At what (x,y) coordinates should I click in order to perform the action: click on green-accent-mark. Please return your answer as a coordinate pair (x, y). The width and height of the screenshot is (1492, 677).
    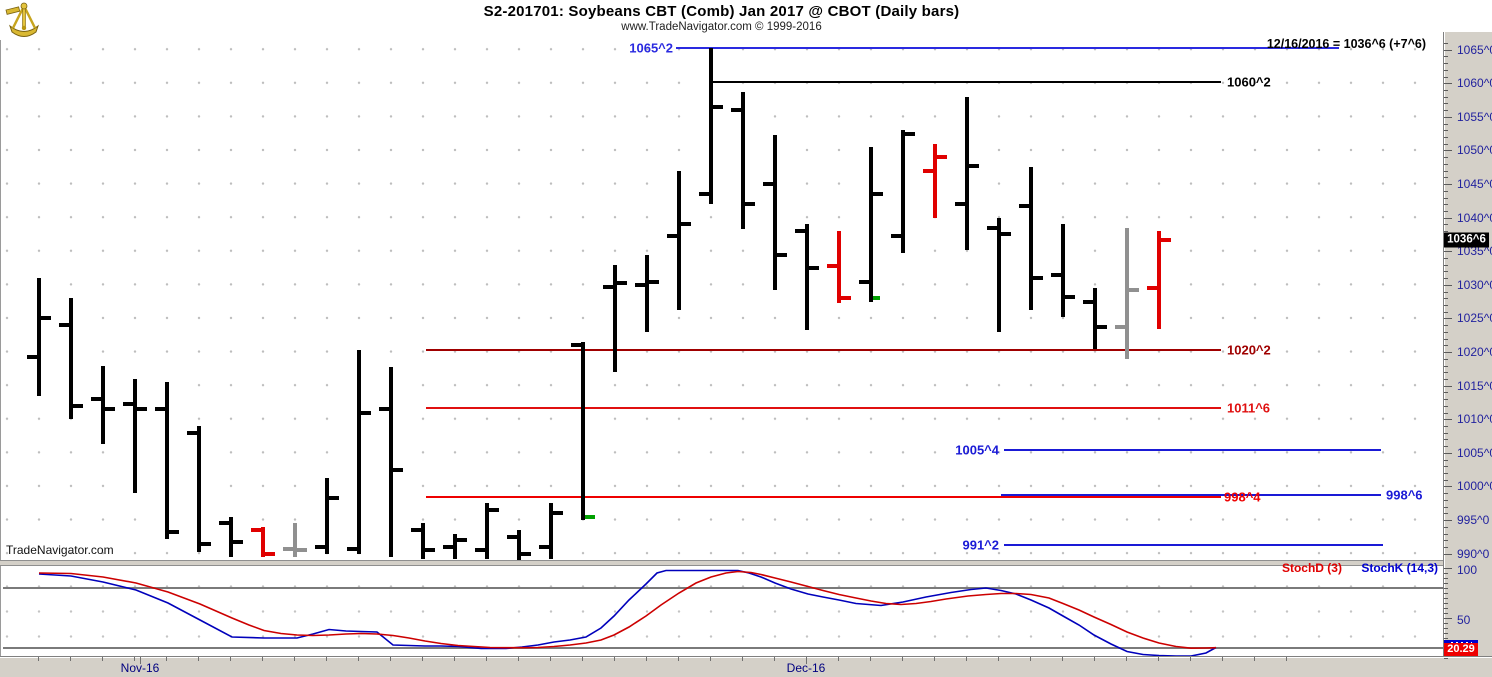
    Looking at the image, I should click on (876, 298).